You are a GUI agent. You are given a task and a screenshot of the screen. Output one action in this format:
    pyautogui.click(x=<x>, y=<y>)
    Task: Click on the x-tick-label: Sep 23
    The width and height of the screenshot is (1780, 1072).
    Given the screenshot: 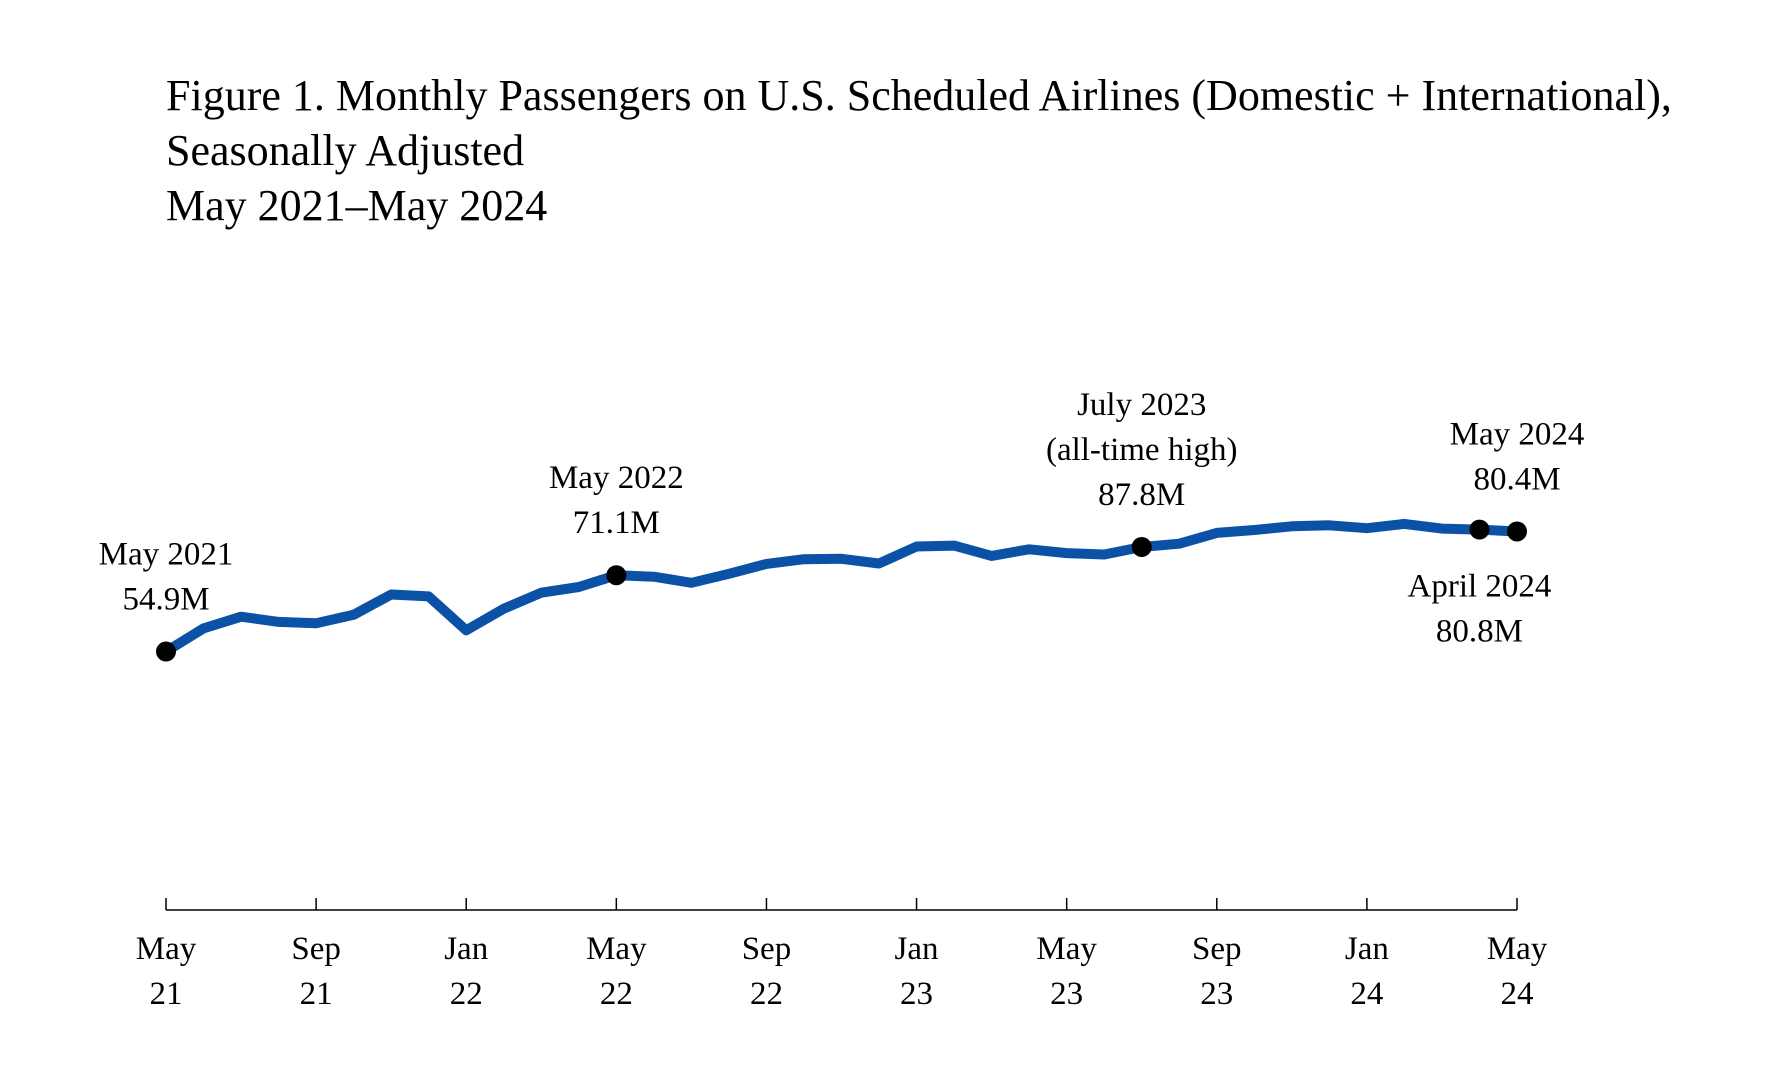 What is the action you would take?
    pyautogui.click(x=1217, y=971)
    